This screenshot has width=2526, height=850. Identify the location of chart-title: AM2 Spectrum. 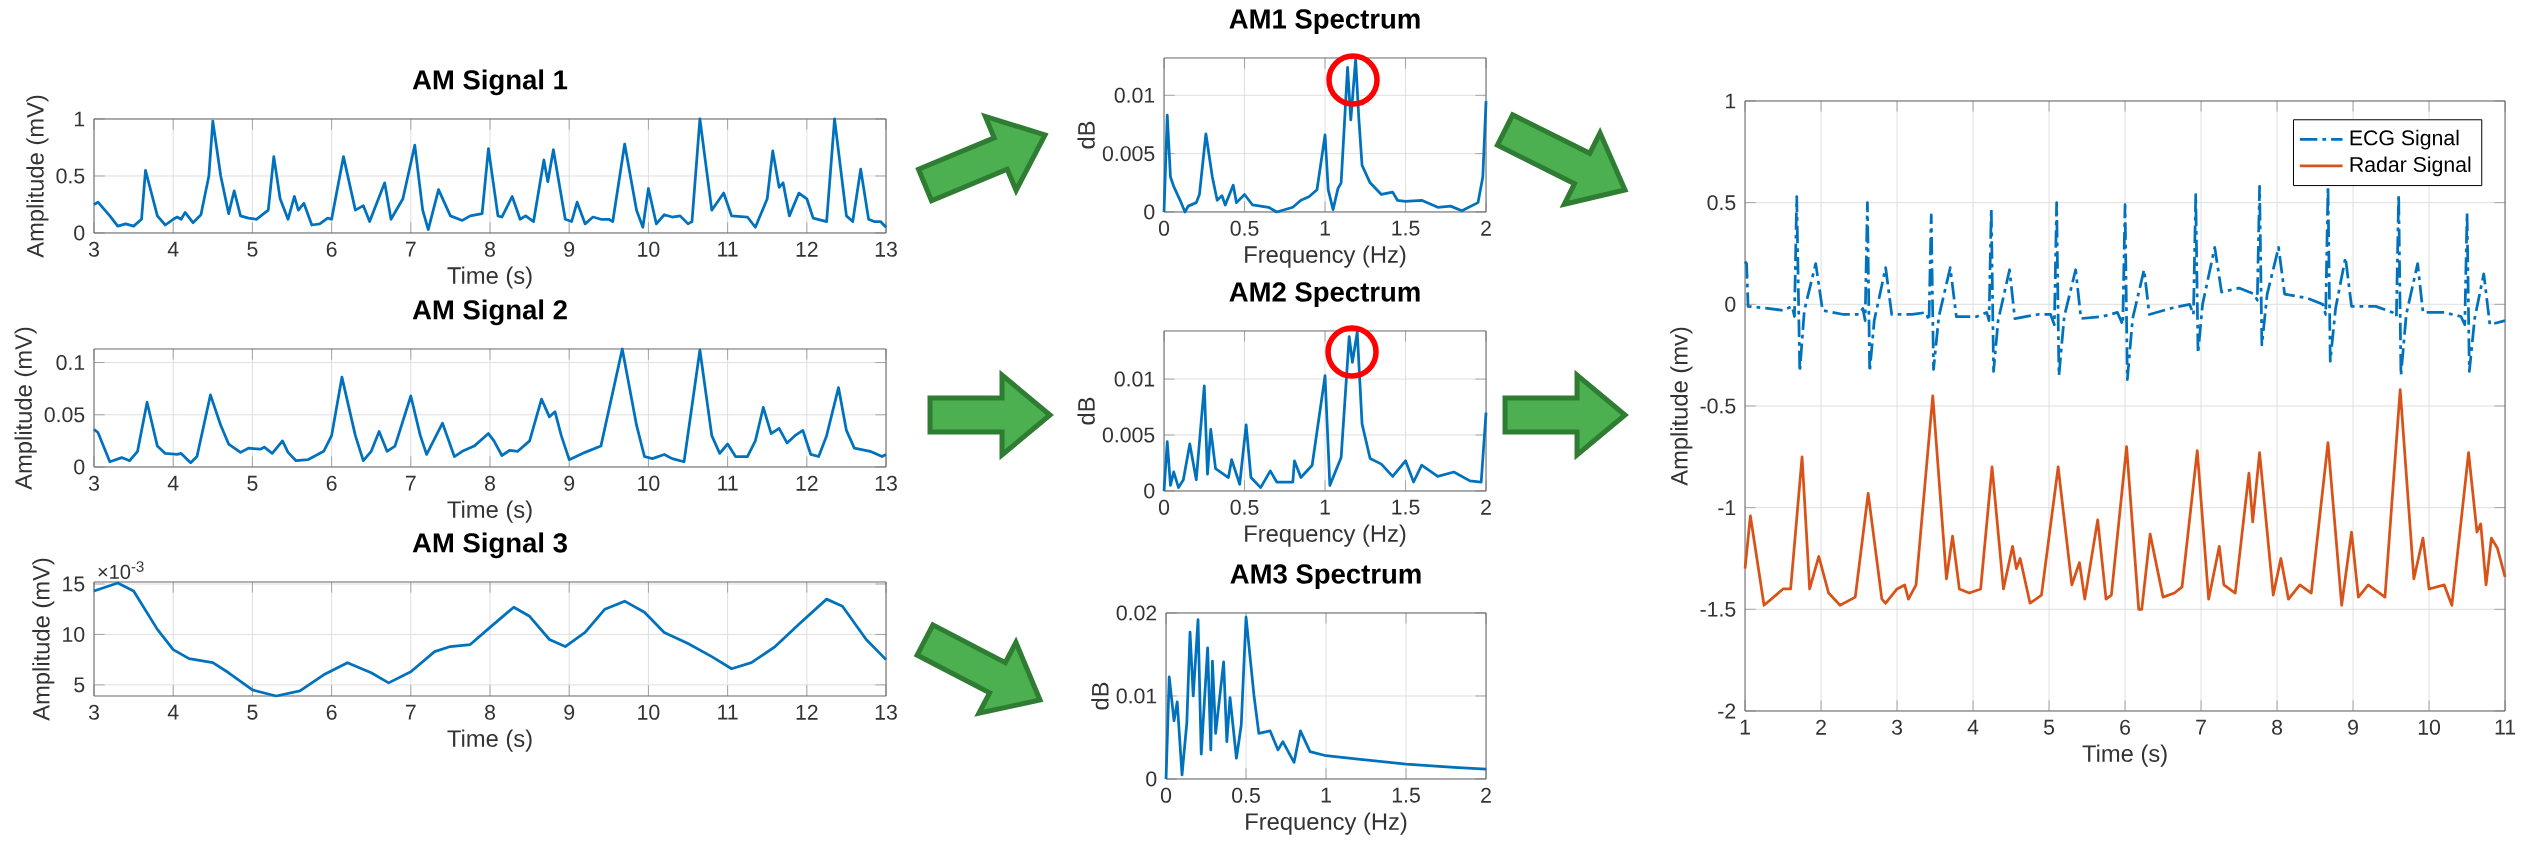
(1324, 295).